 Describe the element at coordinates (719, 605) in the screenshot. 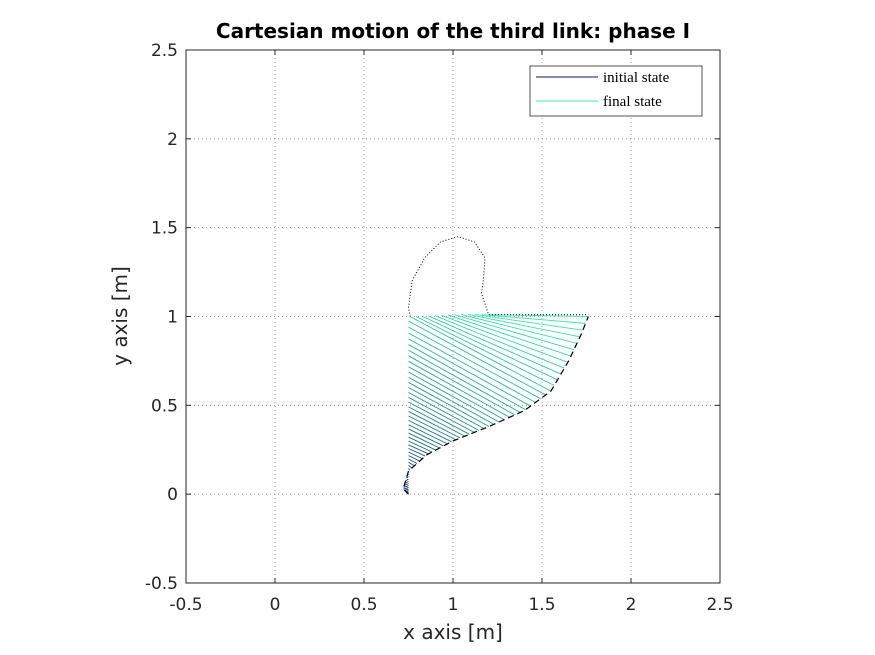

I see `x-tick-label: 2.5` at that location.